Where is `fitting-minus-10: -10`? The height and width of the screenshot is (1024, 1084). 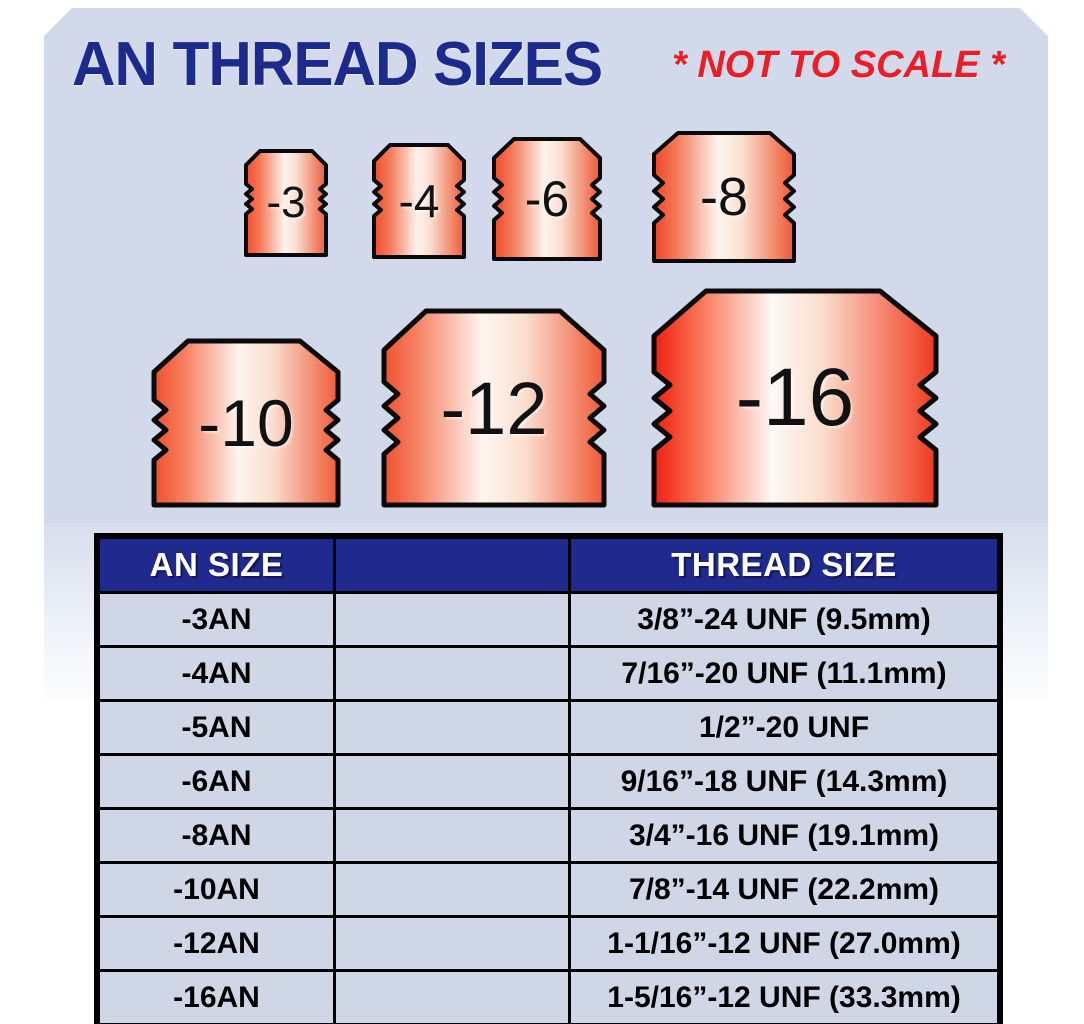 fitting-minus-10: -10 is located at coordinates (246, 423).